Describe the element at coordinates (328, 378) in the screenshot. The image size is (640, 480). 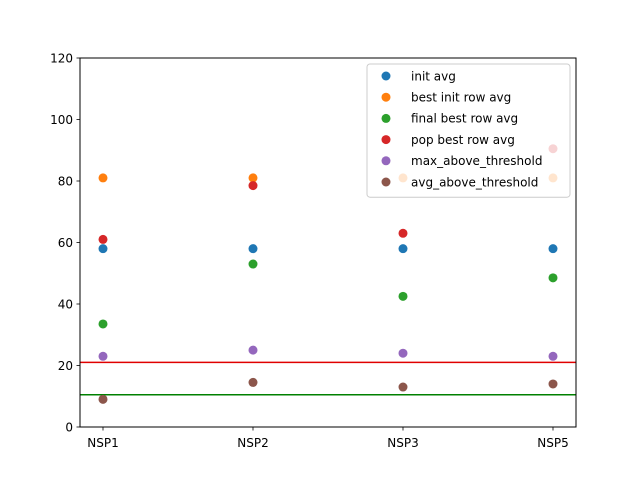
I see `reference-lines` at that location.